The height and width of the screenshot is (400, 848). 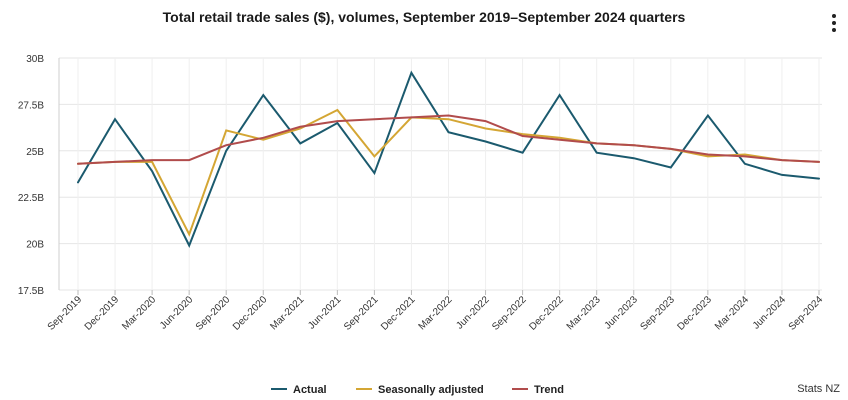 I want to click on source-label: Stats NZ, so click(x=818, y=389).